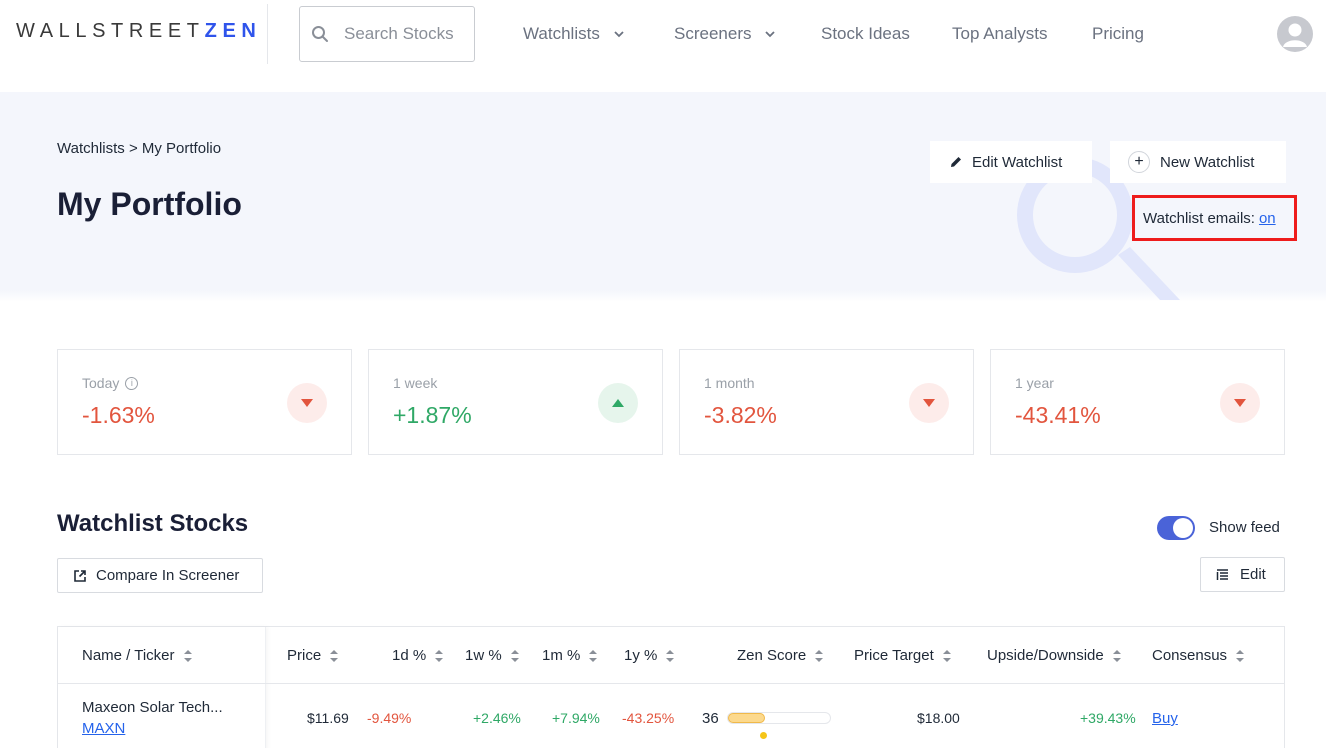 The image size is (1326, 748). I want to click on stat-value: -3.82%, so click(740, 415).